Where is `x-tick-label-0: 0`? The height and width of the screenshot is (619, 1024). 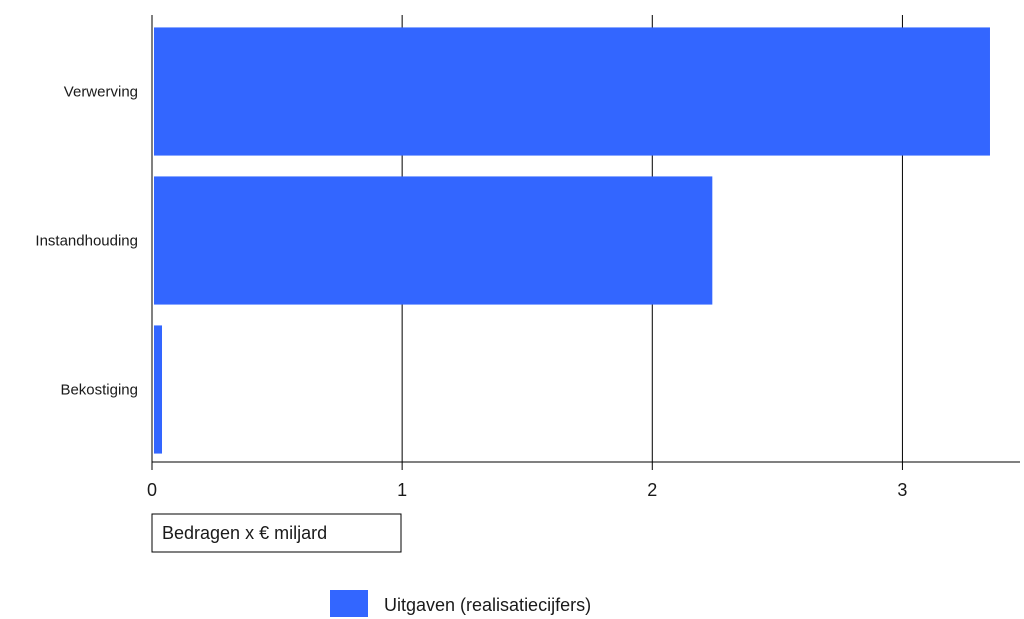
x-tick-label-0: 0 is located at coordinates (152, 490).